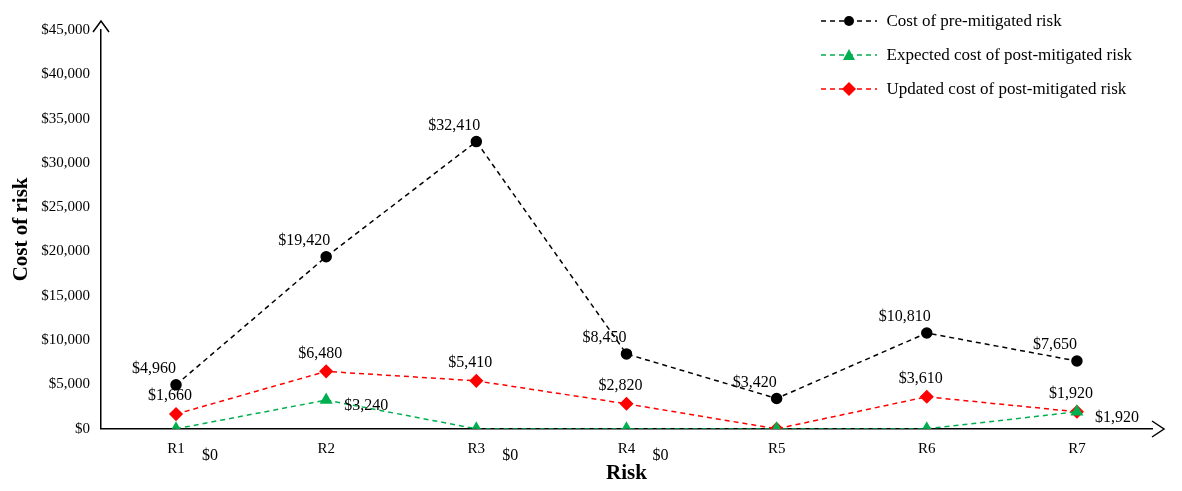  I want to click on x-tick-label: R6, so click(927, 447).